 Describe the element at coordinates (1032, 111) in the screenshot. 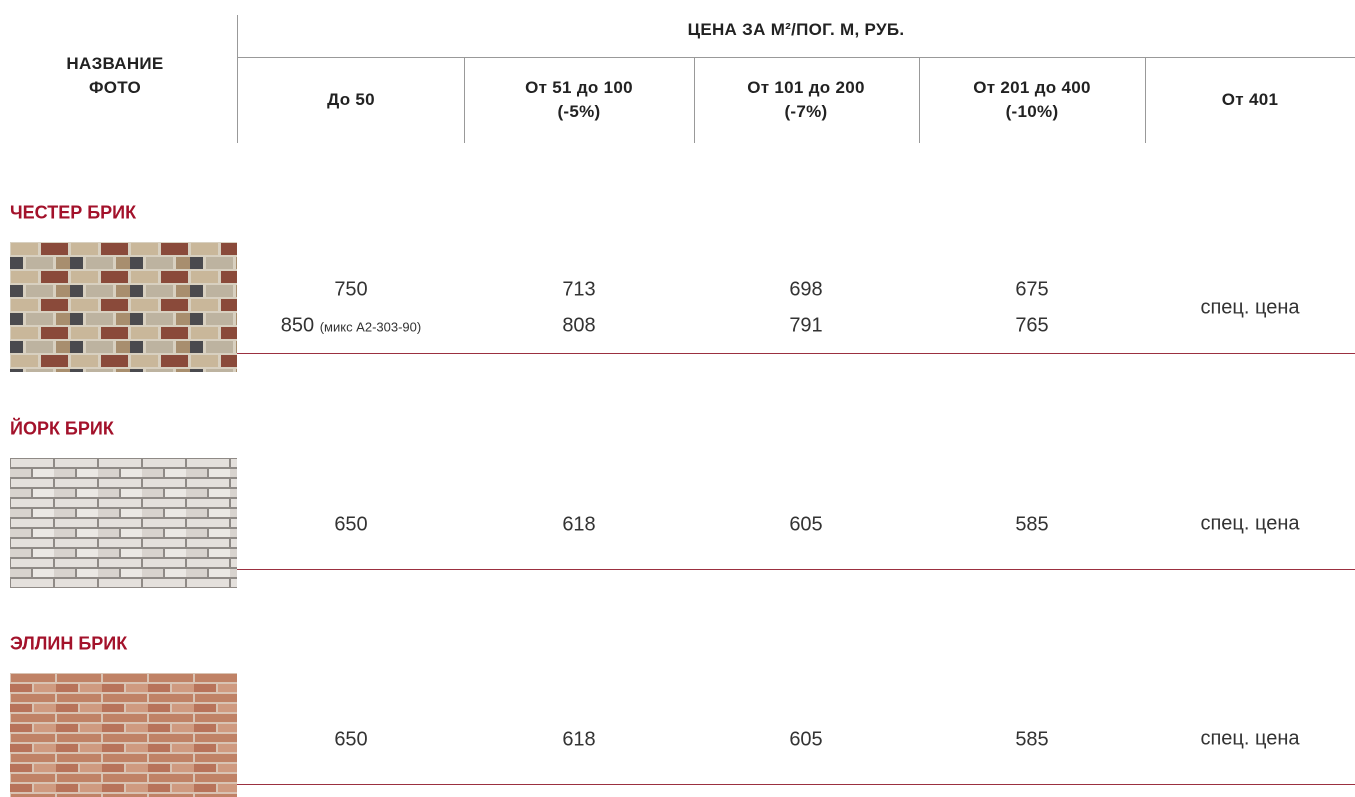

I see `column-header-line: (-10%)` at that location.